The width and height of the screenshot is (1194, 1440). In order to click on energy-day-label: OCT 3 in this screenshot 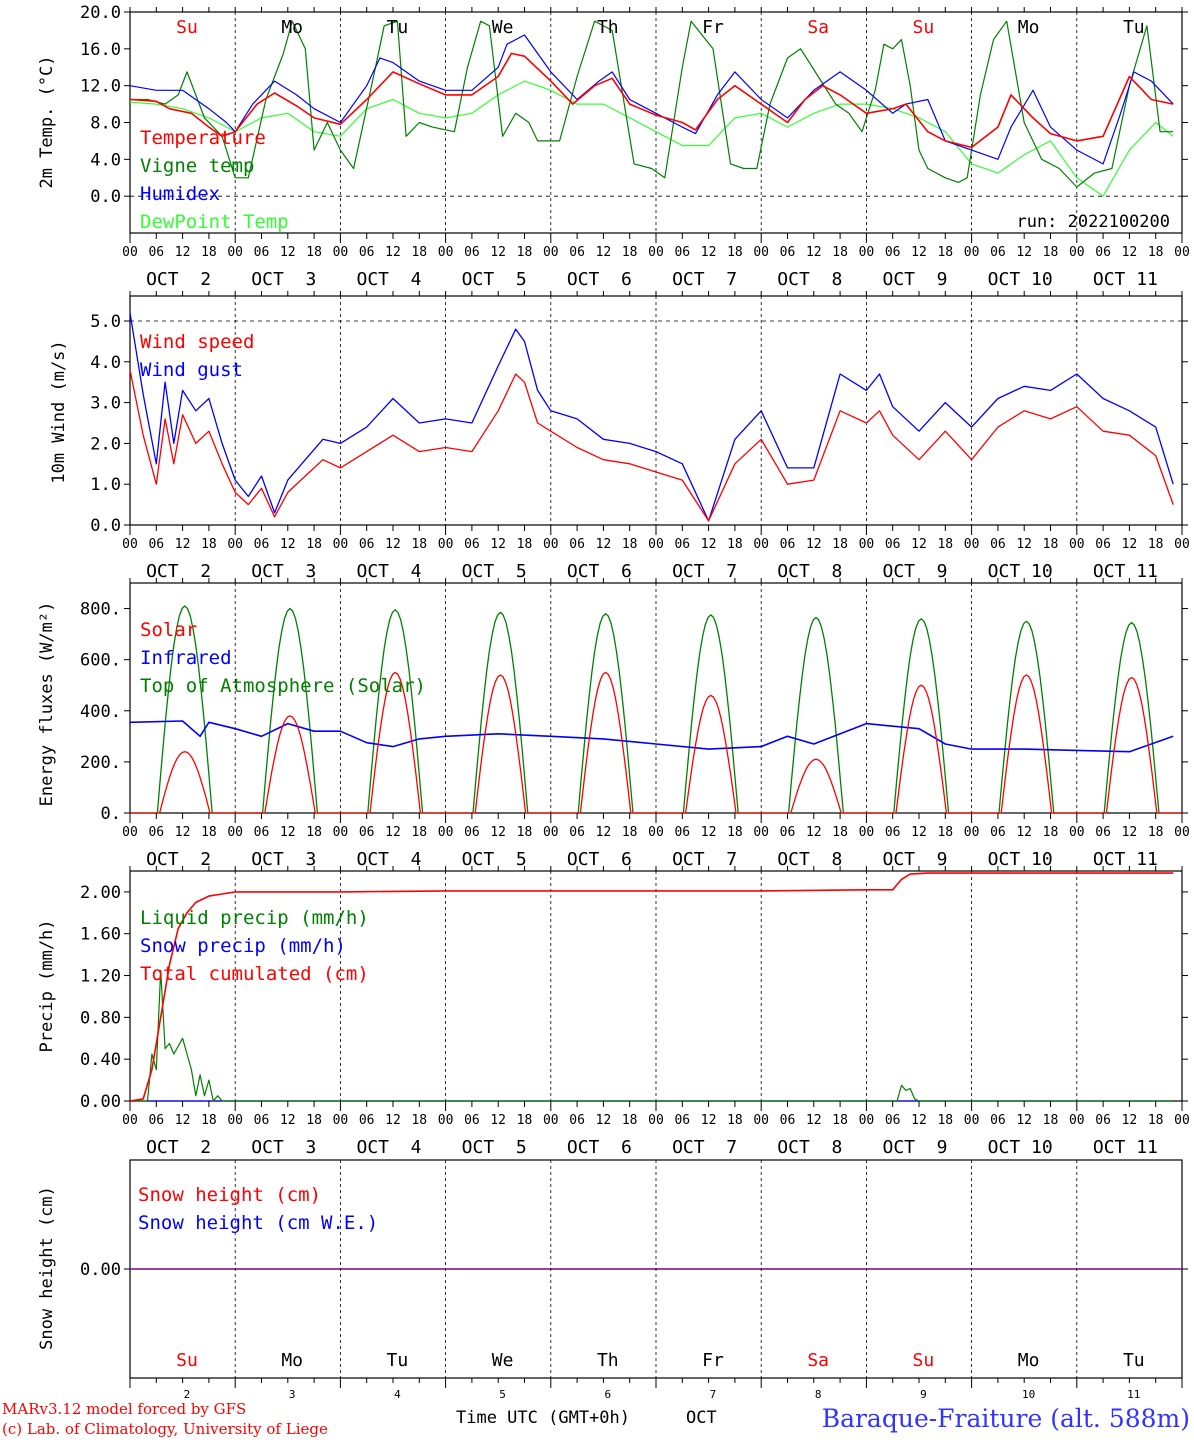, I will do `click(283, 859)`.